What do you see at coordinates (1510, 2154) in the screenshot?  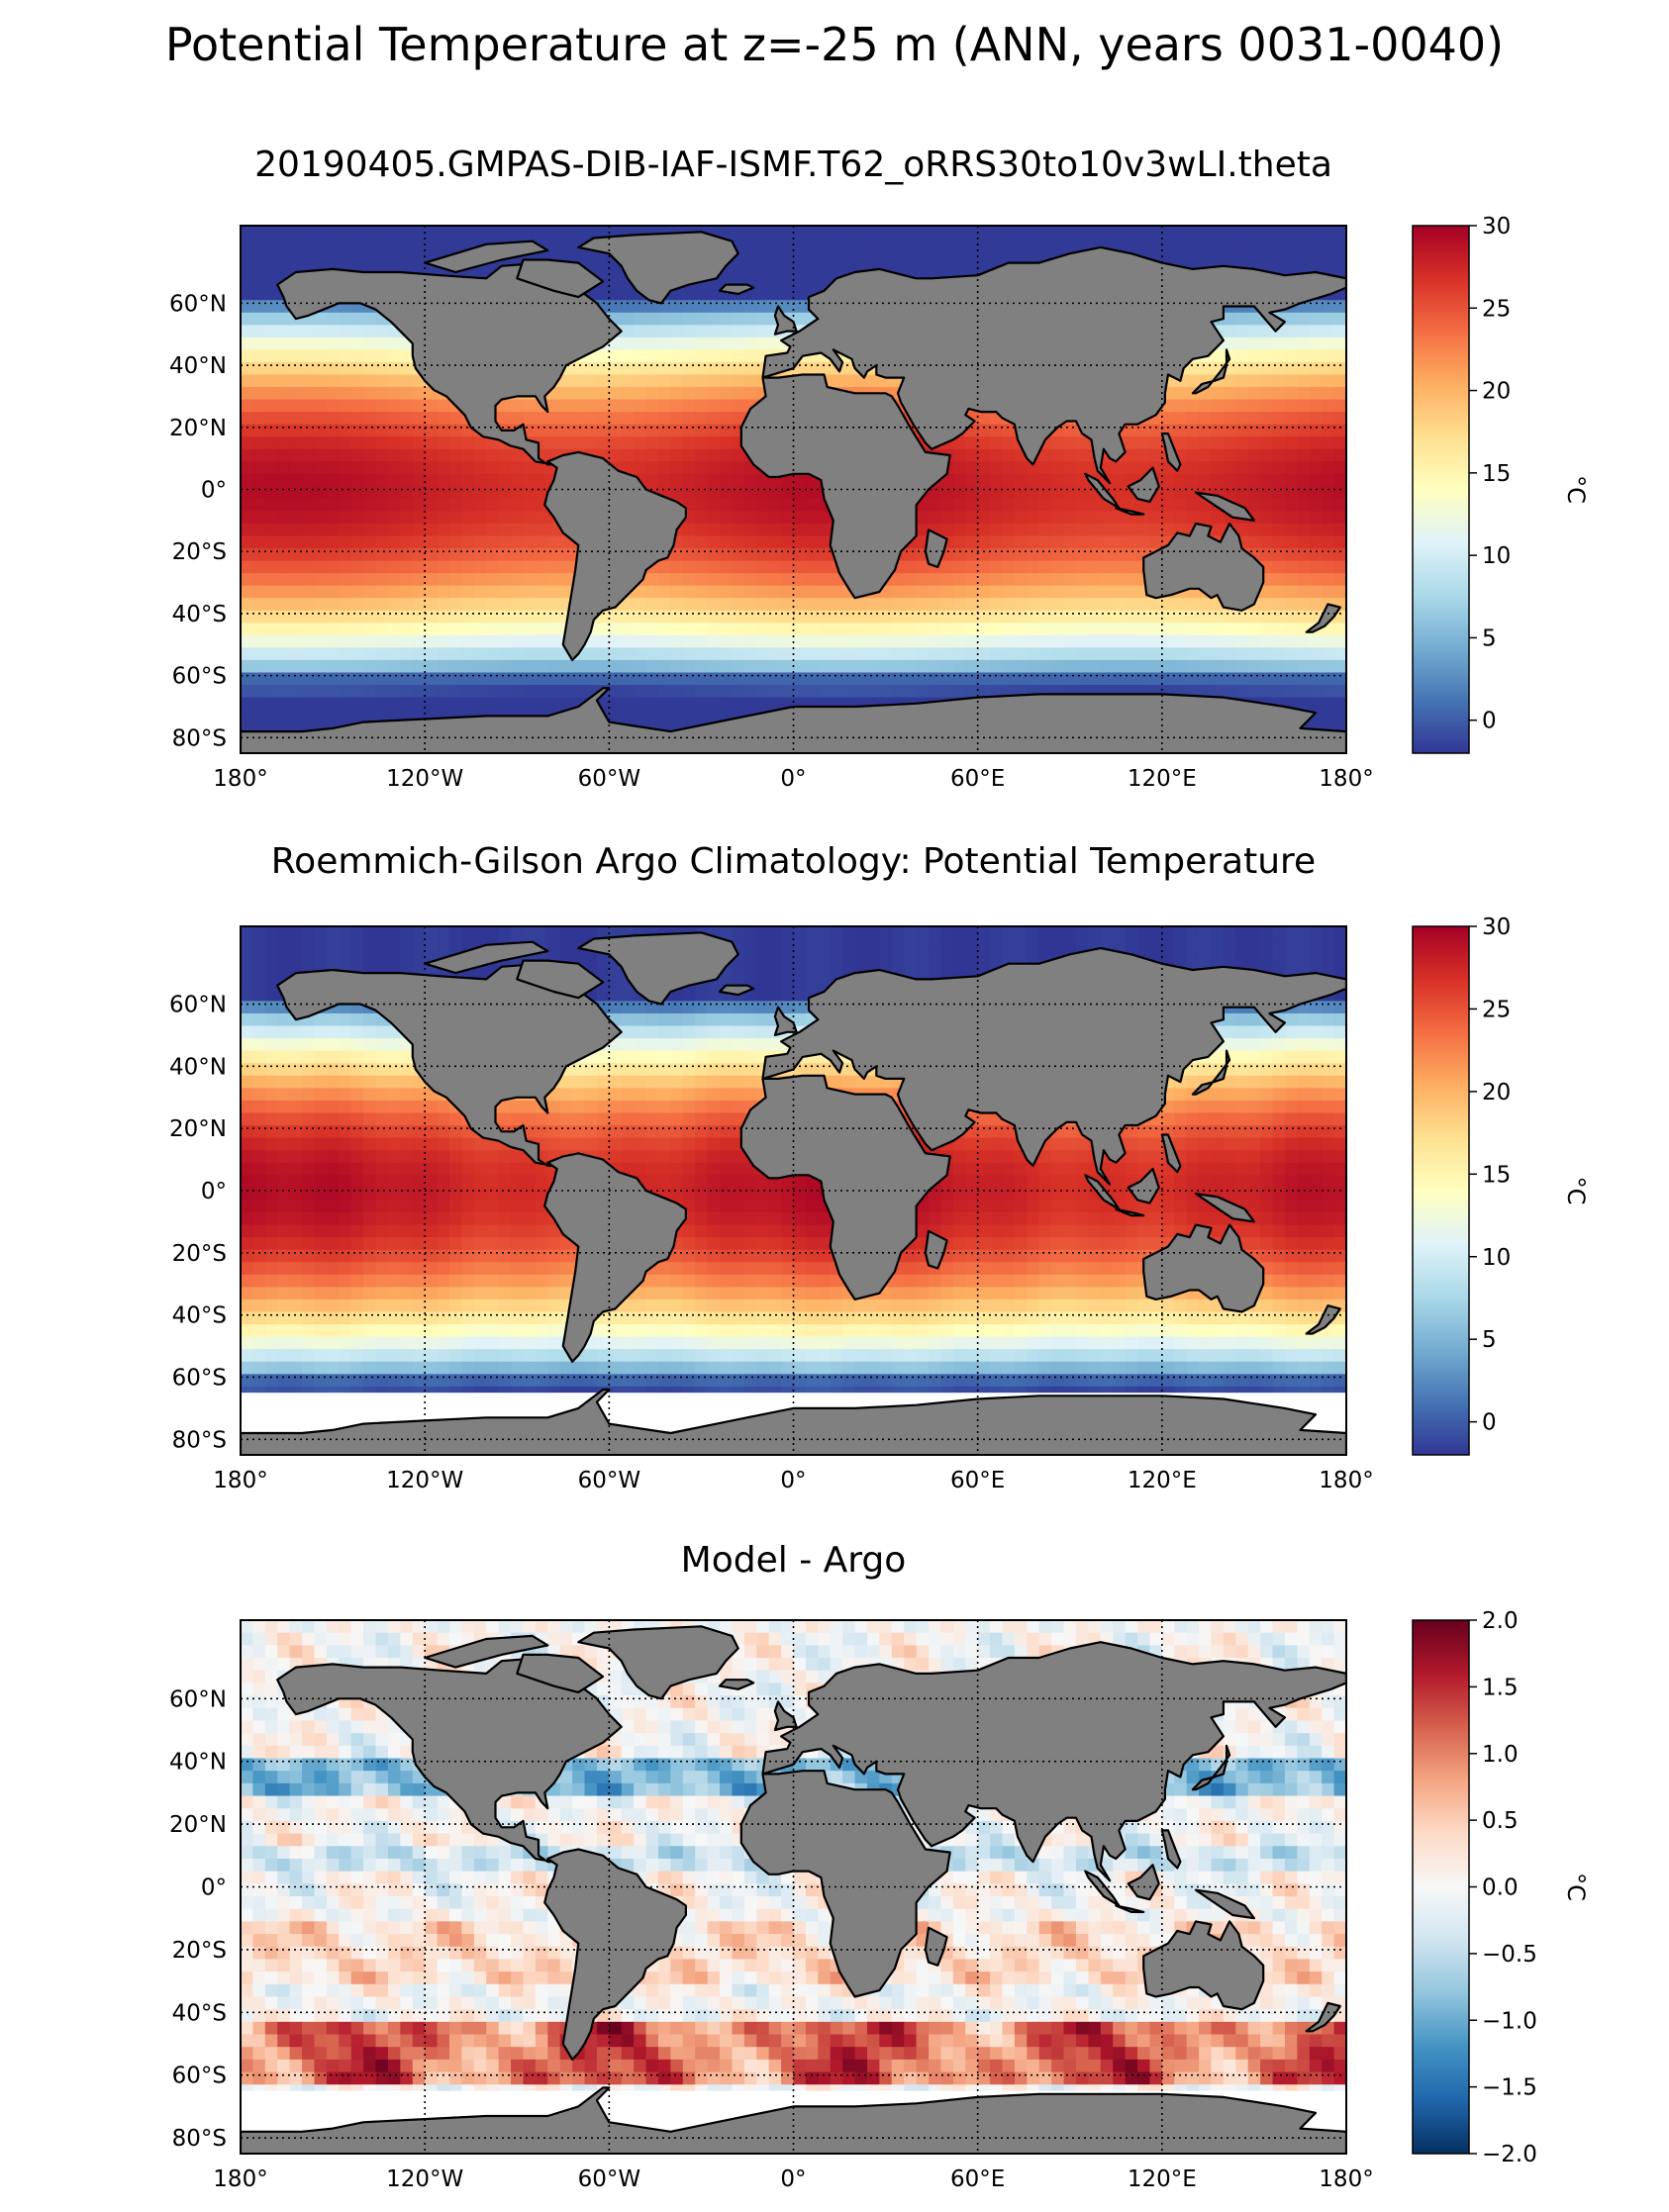 I see `colorbar-tick-label: −2.0` at bounding box center [1510, 2154].